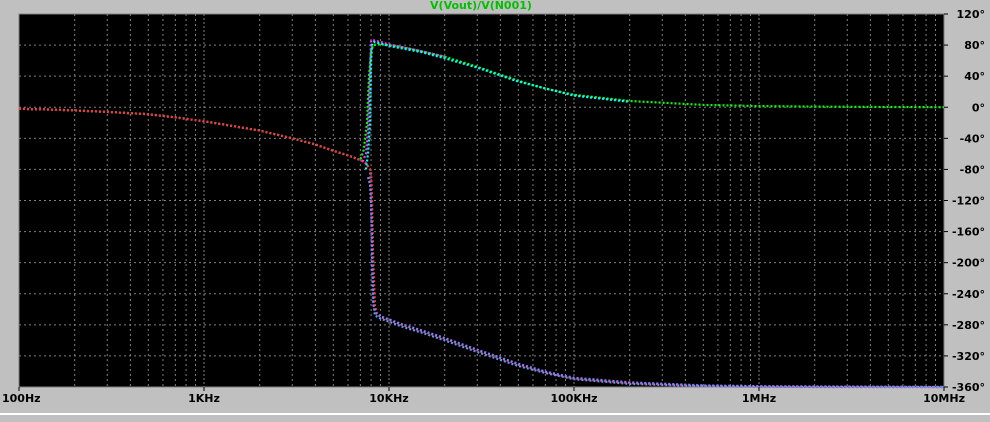  I want to click on y-tick-label: -320°, so click(968, 356).